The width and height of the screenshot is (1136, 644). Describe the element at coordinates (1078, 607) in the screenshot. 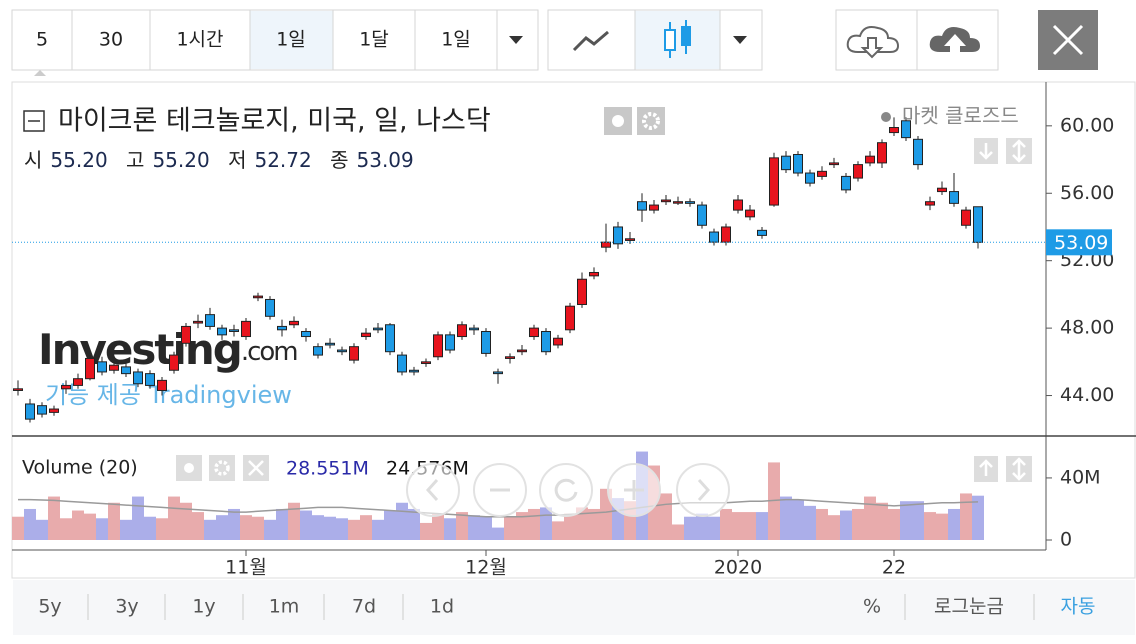

I see `auto-toggle: 자동` at that location.